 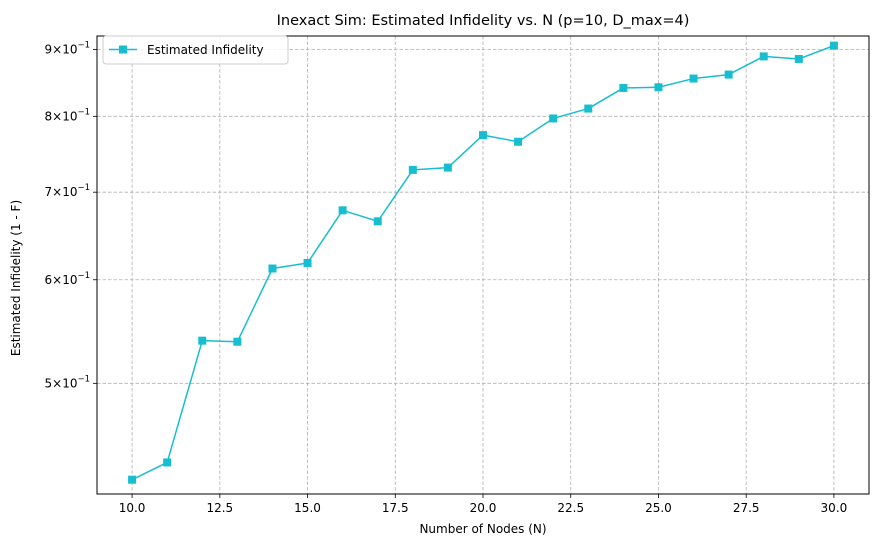 I want to click on x-tick-label: 15.0, so click(x=307, y=508).